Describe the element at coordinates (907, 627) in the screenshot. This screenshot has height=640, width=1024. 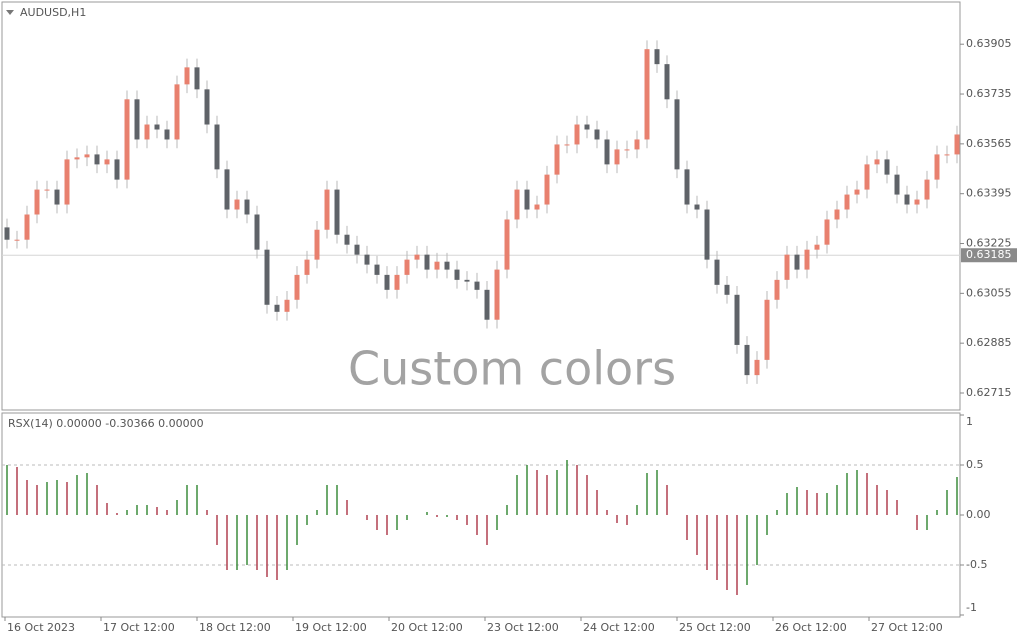
I see `x-tick-label: 27 Oct 12:00` at that location.